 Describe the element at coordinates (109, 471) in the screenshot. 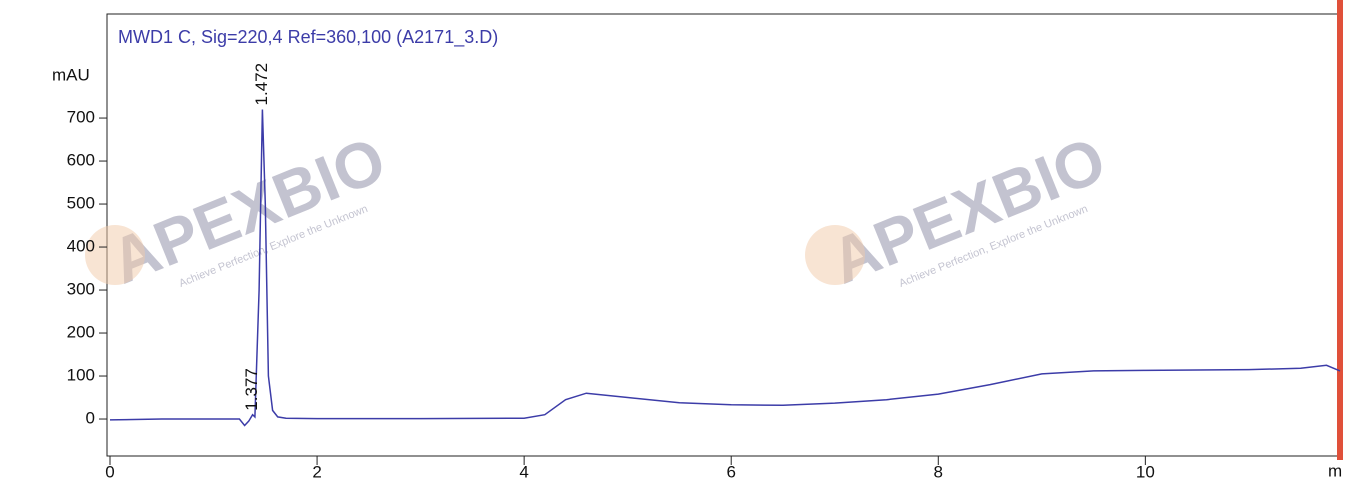

I see `x-tick-label: 0` at that location.